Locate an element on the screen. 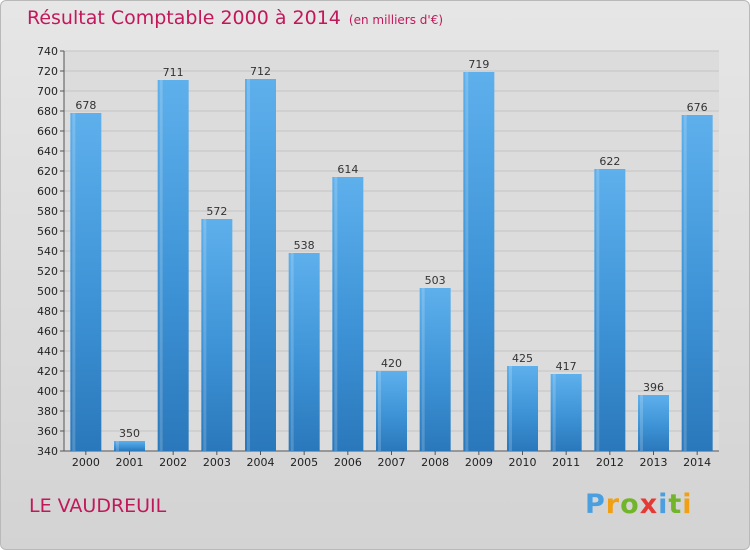 This screenshot has height=550, width=750. y-tick-label: 420 is located at coordinates (47, 371).